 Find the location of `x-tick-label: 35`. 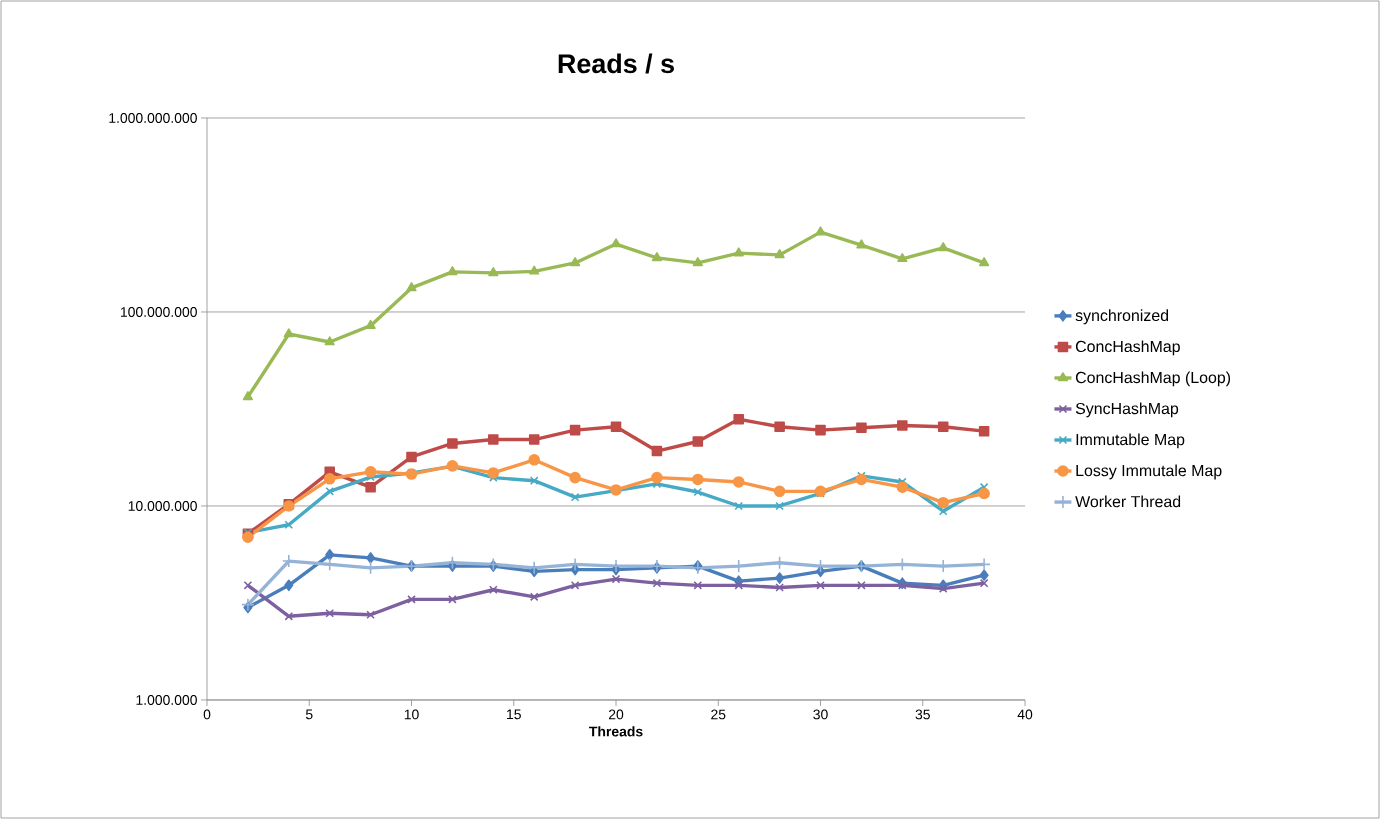

x-tick-label: 35 is located at coordinates (922, 714).